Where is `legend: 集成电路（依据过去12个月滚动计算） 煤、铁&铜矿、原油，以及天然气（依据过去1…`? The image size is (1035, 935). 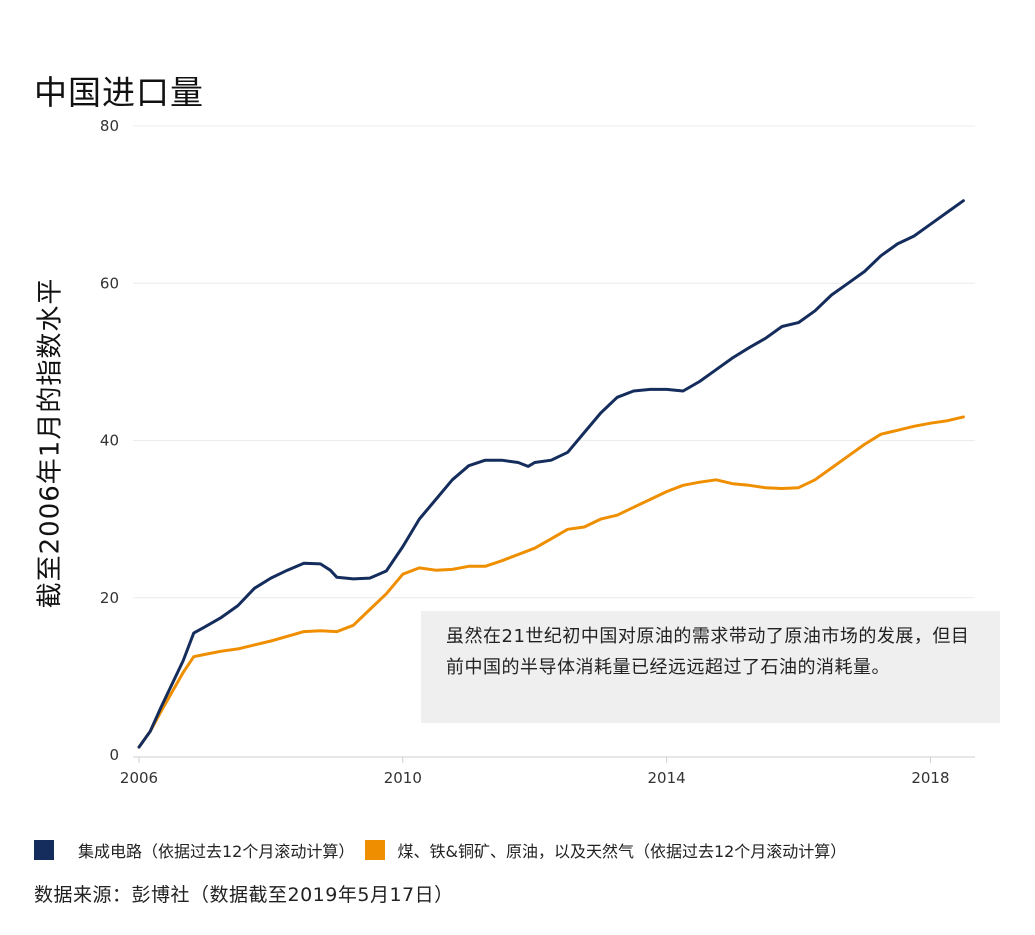
legend: 集成电路（依据过去12个月滚动计算） 煤、铁&铜矿、原油，以及天然气（依据过去1… is located at coordinates (440, 851).